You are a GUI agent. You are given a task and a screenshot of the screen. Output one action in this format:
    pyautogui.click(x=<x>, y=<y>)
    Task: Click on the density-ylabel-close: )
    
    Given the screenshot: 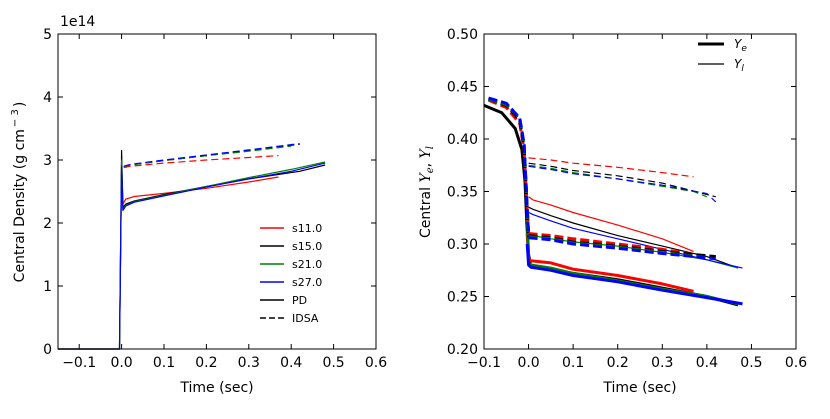 What is the action you would take?
    pyautogui.click(x=20, y=104)
    